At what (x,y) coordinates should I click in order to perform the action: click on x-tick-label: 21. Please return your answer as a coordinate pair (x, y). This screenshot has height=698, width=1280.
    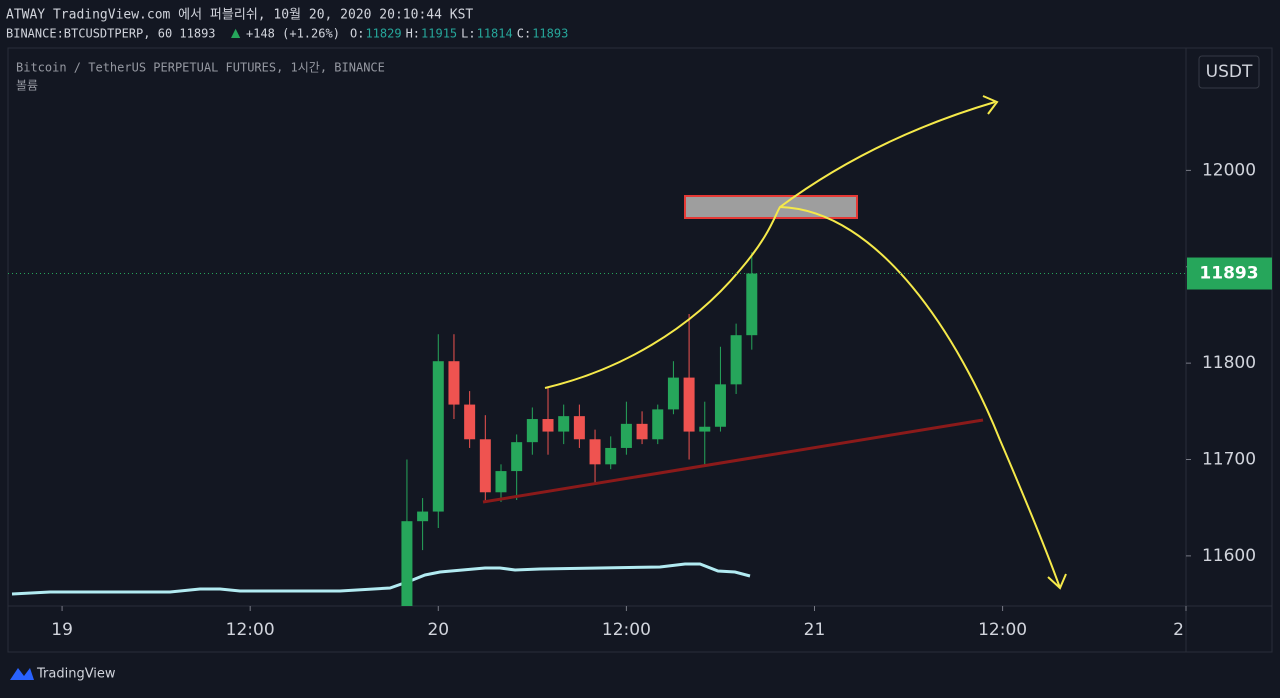
    Looking at the image, I should click on (815, 630).